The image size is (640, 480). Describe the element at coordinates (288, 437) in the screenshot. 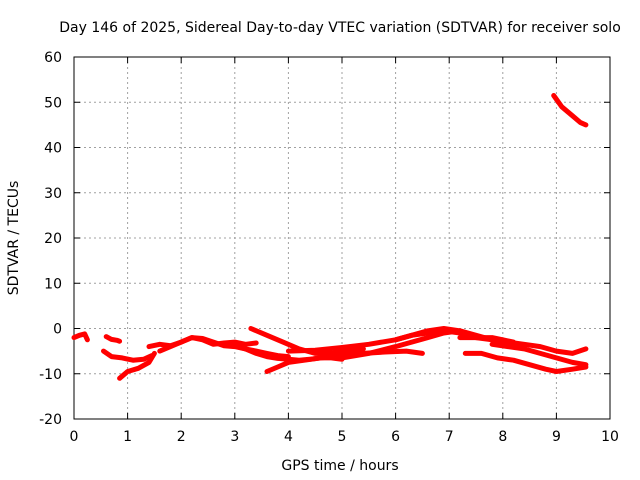

I see `x-tick-label: 4` at that location.